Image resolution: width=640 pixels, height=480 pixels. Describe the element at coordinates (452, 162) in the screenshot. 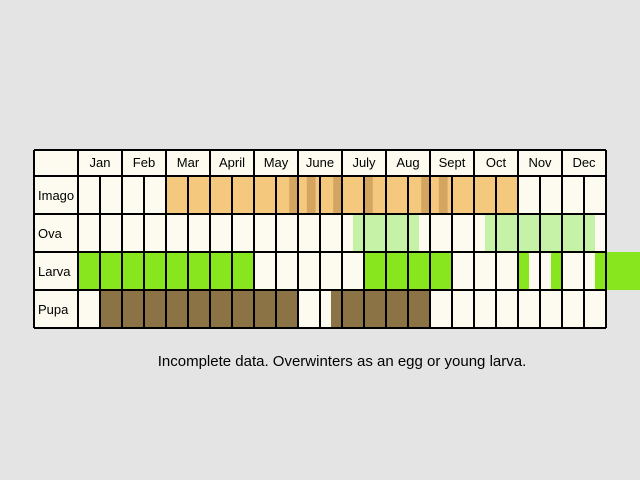

I see `month-label-sept: Sept` at that location.